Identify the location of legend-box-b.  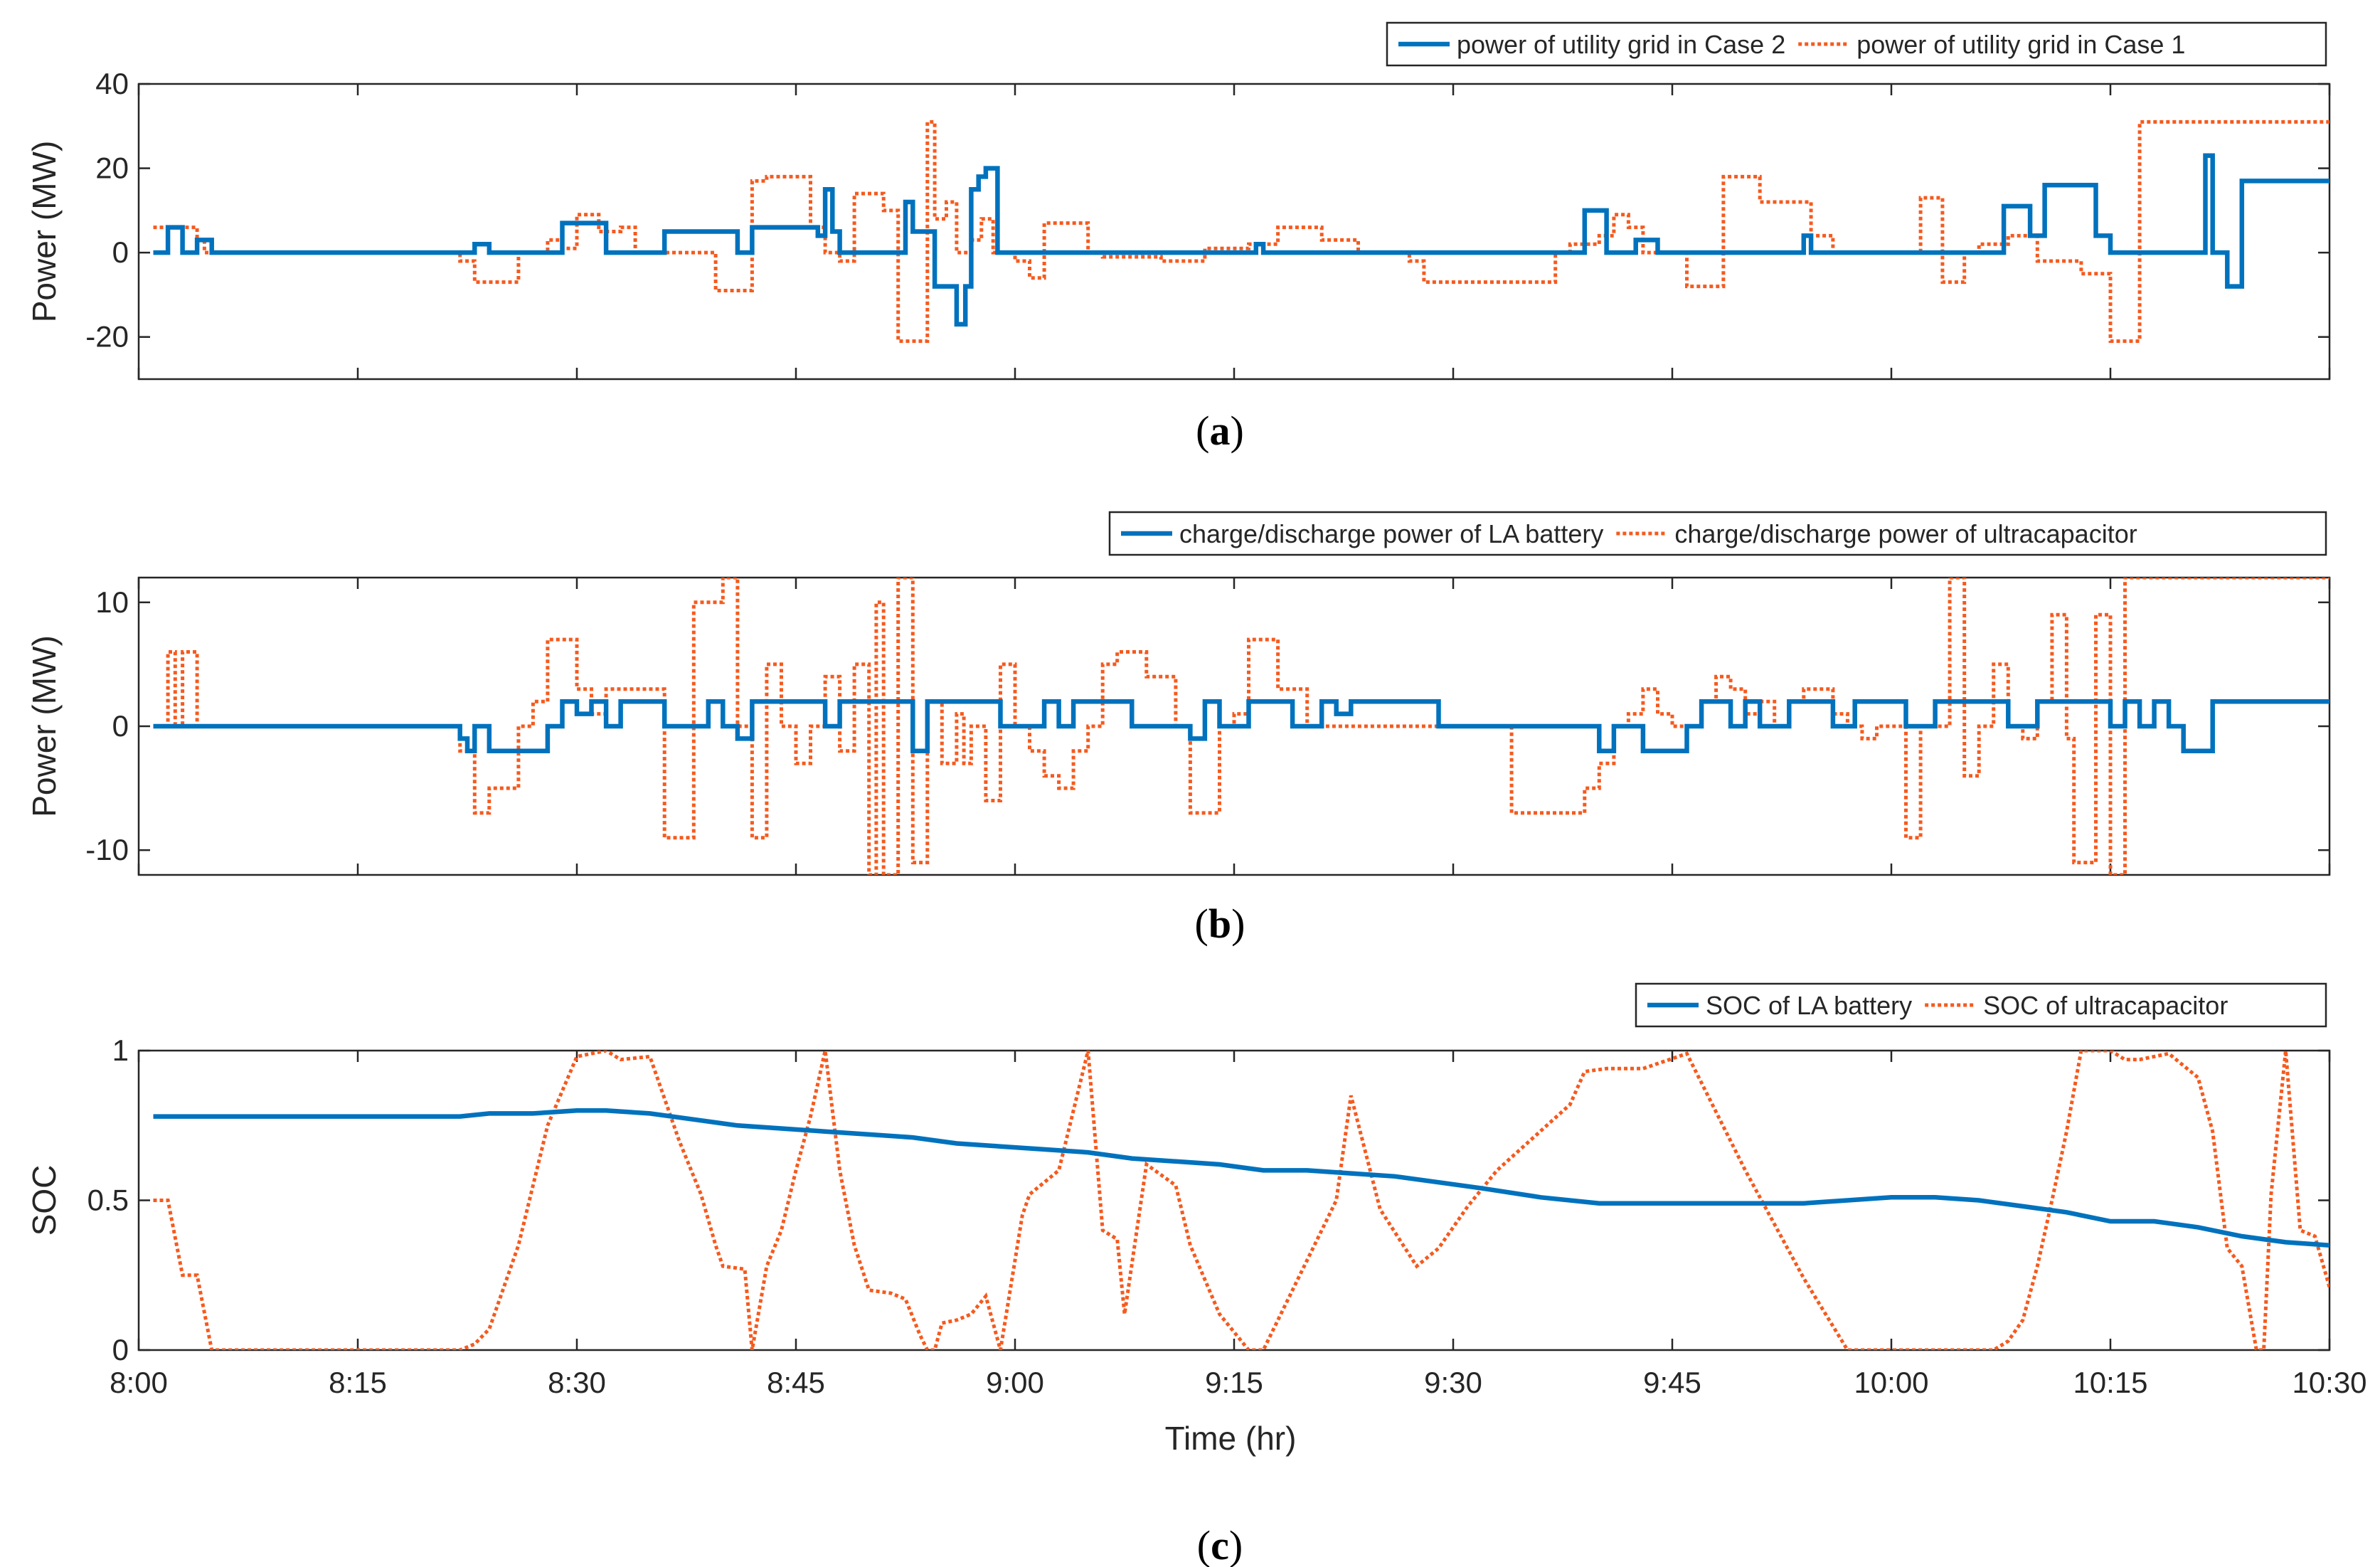
(1717, 533).